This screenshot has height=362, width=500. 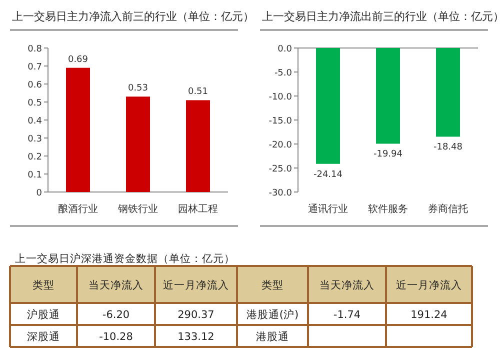 I want to click on text: 133.12, so click(x=196, y=337).